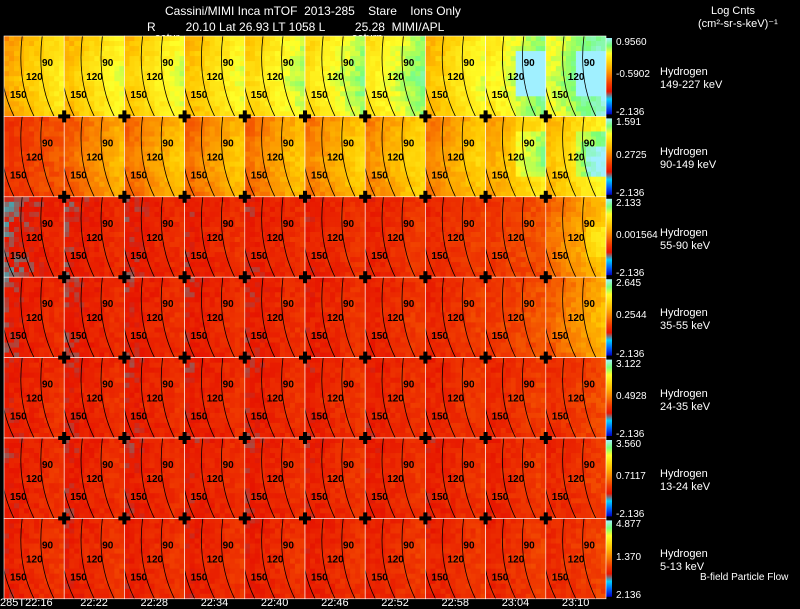 The width and height of the screenshot is (800, 609). Describe the element at coordinates (738, 24) in the screenshot. I see `units-label-line2: (cm²-sr-s-keV)⁻¹` at that location.